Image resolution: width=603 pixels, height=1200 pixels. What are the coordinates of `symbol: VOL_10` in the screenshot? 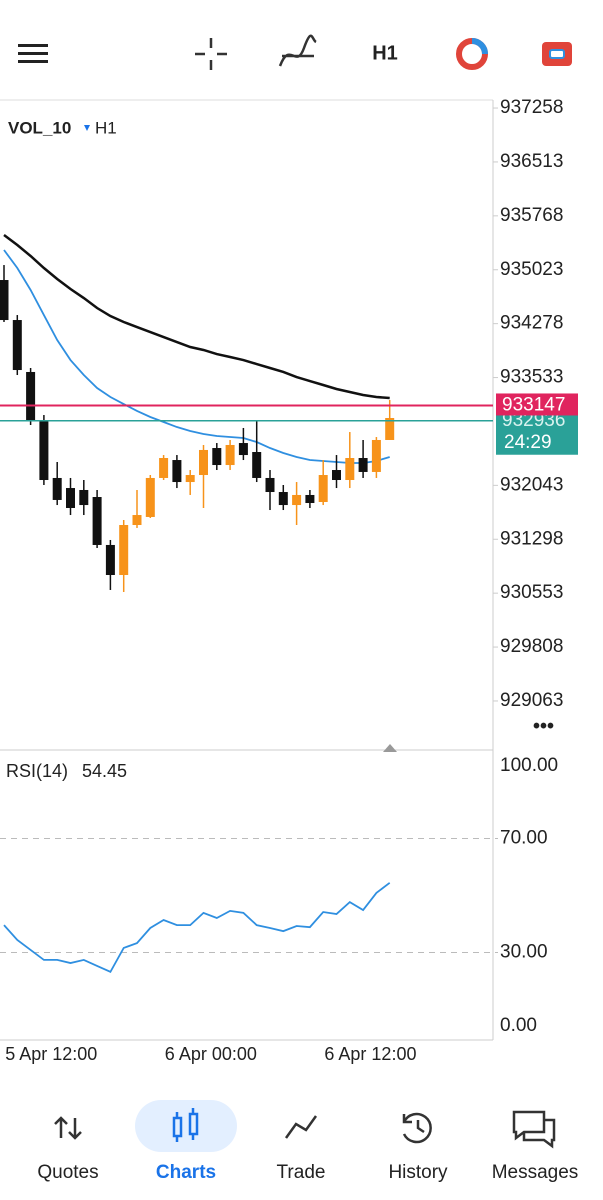 It's located at (39, 127).